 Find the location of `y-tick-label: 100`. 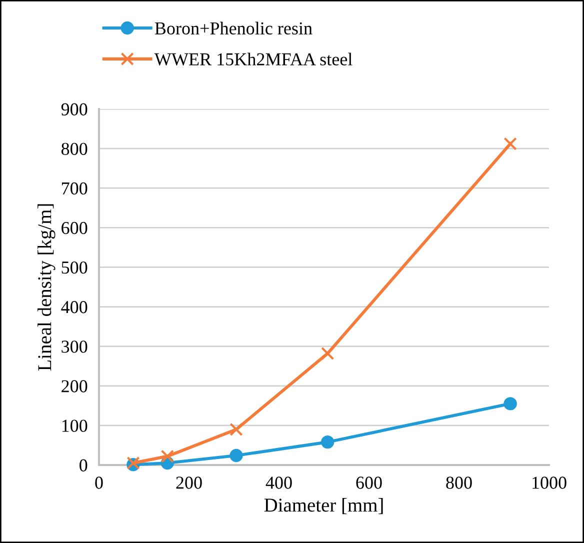

y-tick-label: 100 is located at coordinates (75, 426).